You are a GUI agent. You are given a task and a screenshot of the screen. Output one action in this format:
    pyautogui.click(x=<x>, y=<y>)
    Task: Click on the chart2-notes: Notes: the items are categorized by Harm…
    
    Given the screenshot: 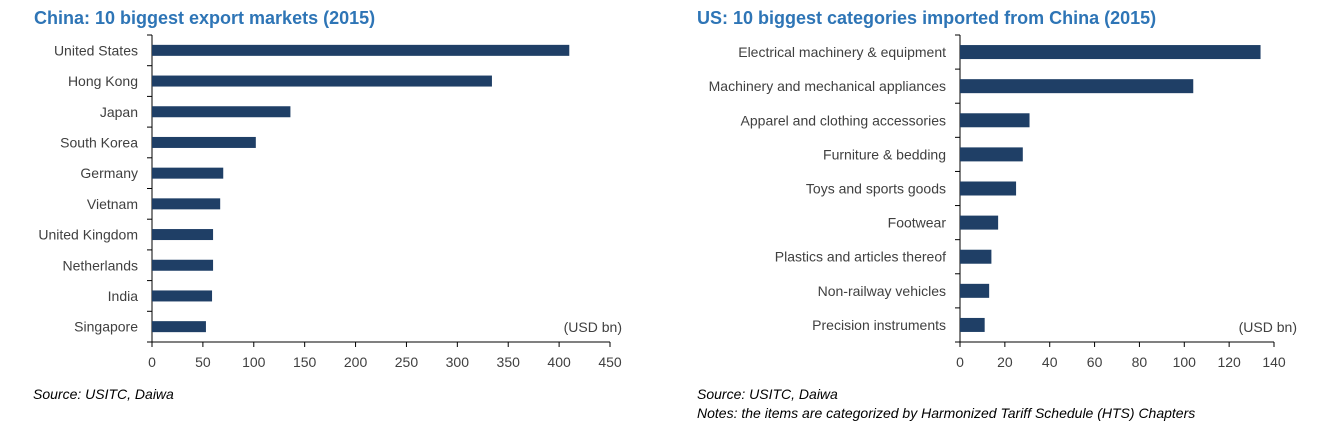 What is the action you would take?
    pyautogui.click(x=946, y=413)
    